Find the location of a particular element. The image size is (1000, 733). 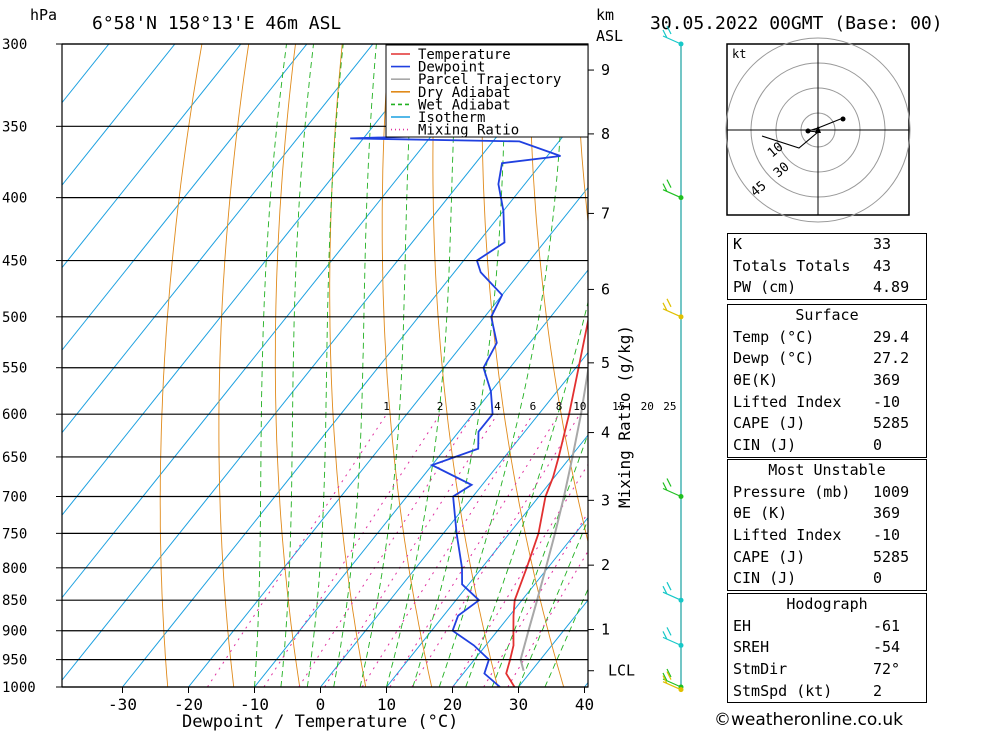

datetime-label: 30.05.2022 00GMT (Base: 00) is located at coordinates (796, 23).